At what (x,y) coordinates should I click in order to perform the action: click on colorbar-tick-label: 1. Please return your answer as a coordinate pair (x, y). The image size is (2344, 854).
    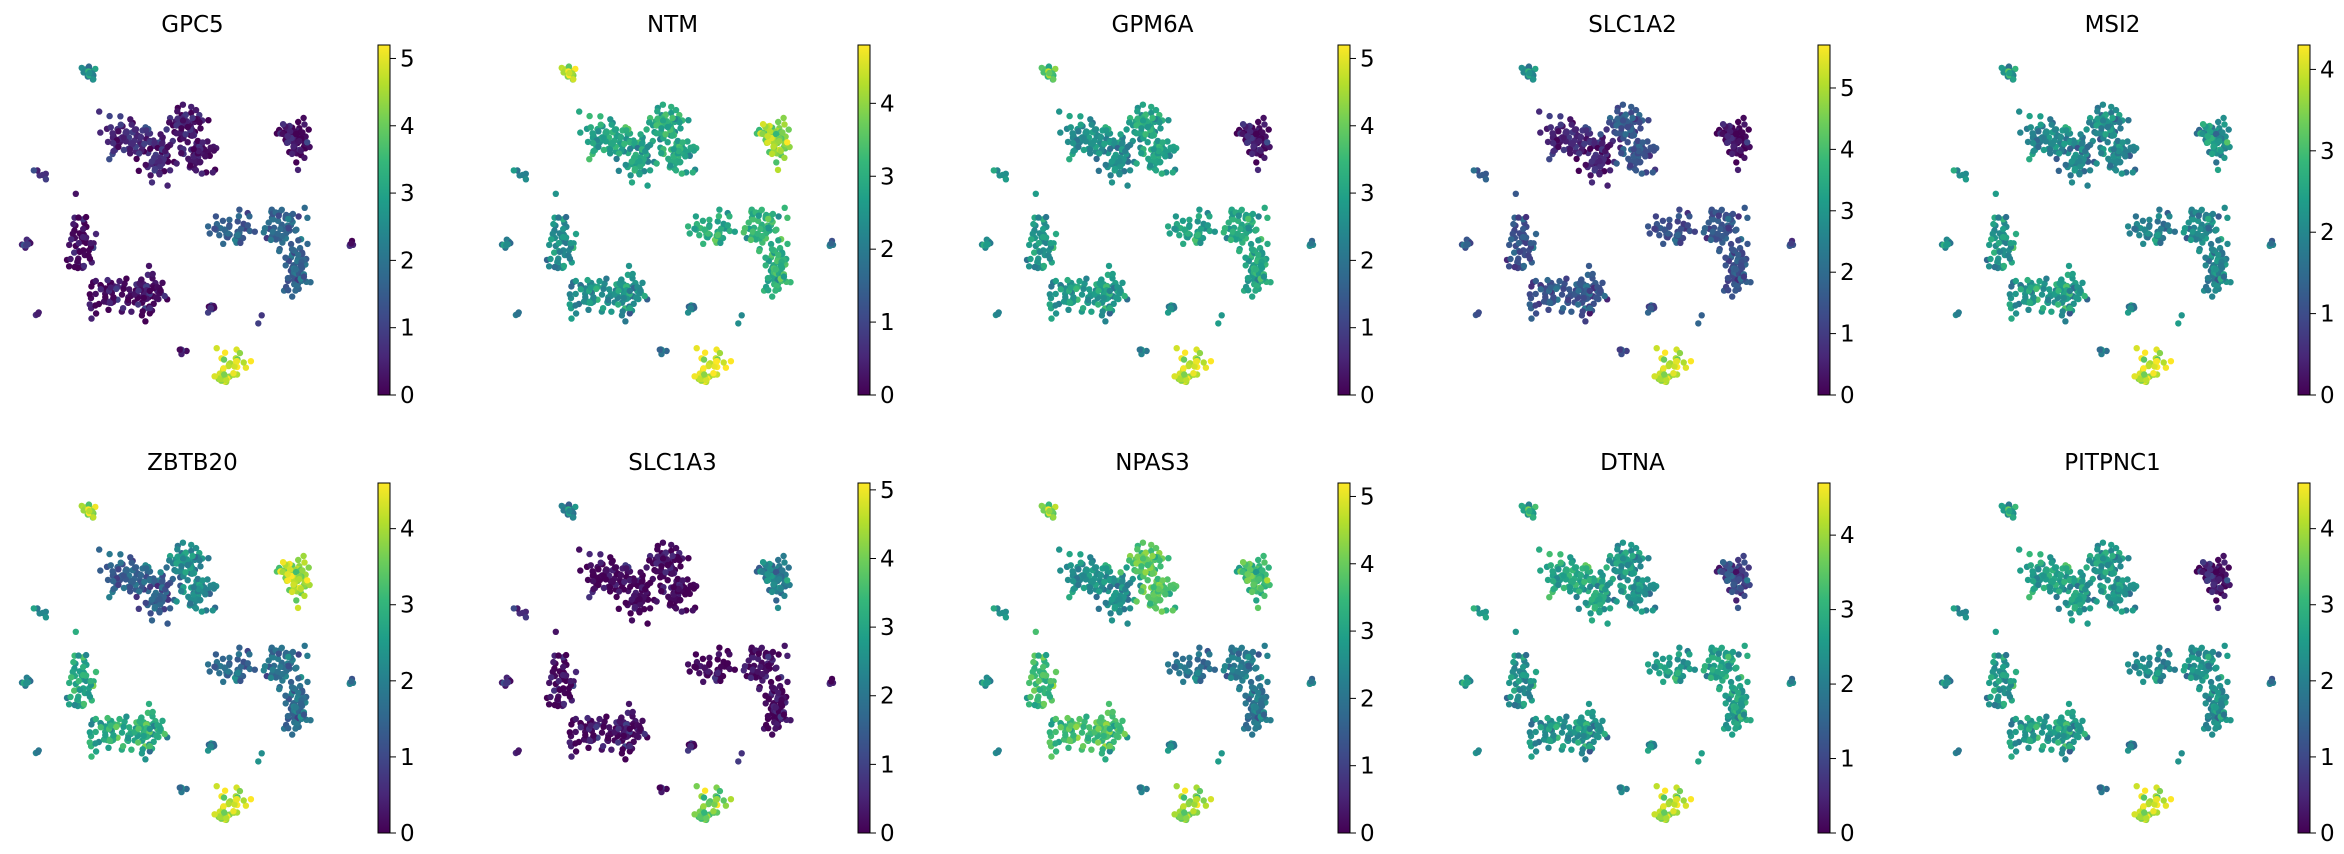
    Looking at the image, I should click on (2327, 315).